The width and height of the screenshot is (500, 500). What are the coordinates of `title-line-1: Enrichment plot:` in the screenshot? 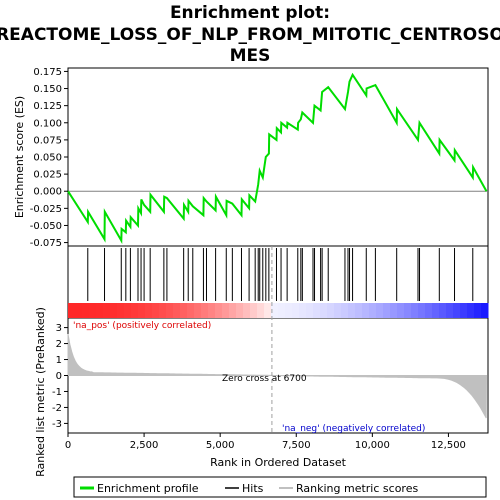 It's located at (250, 13).